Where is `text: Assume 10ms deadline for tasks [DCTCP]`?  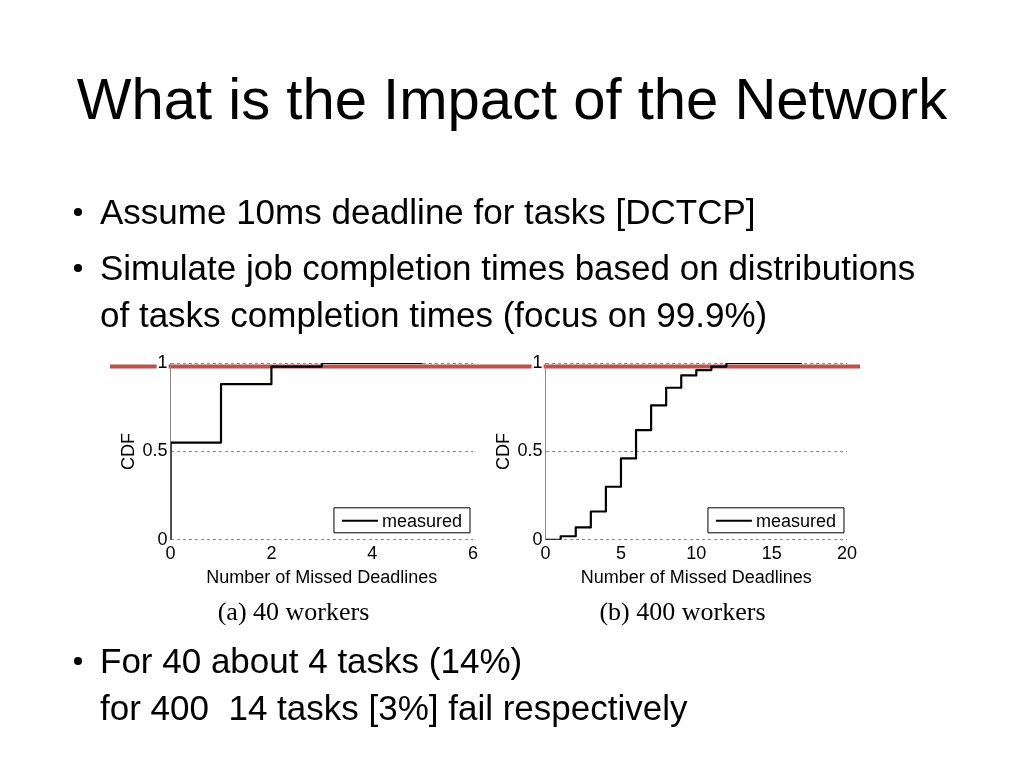 text: Assume 10ms deadline for tasks [DCTCP] is located at coordinates (428, 212).